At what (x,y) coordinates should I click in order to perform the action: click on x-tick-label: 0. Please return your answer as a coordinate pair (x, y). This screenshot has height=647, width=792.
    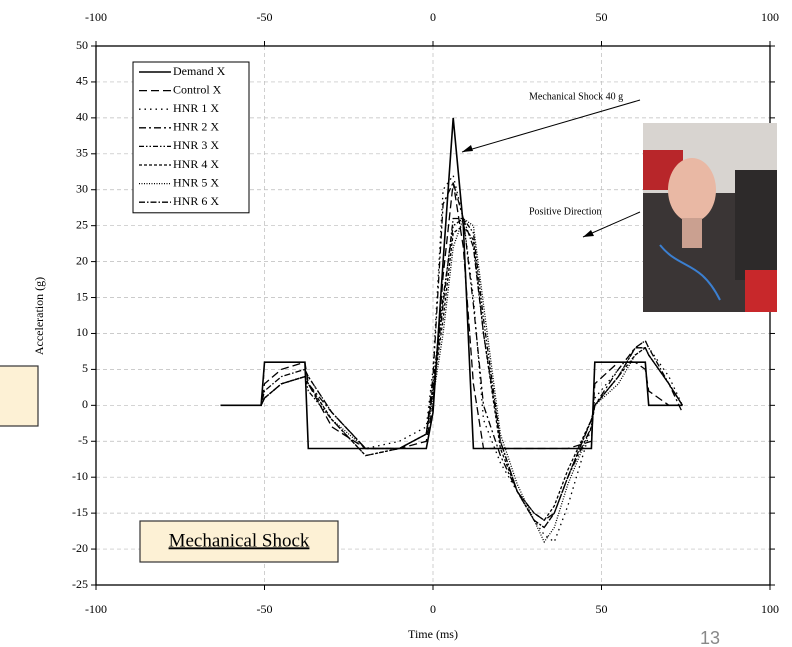
    Looking at the image, I should click on (433, 609).